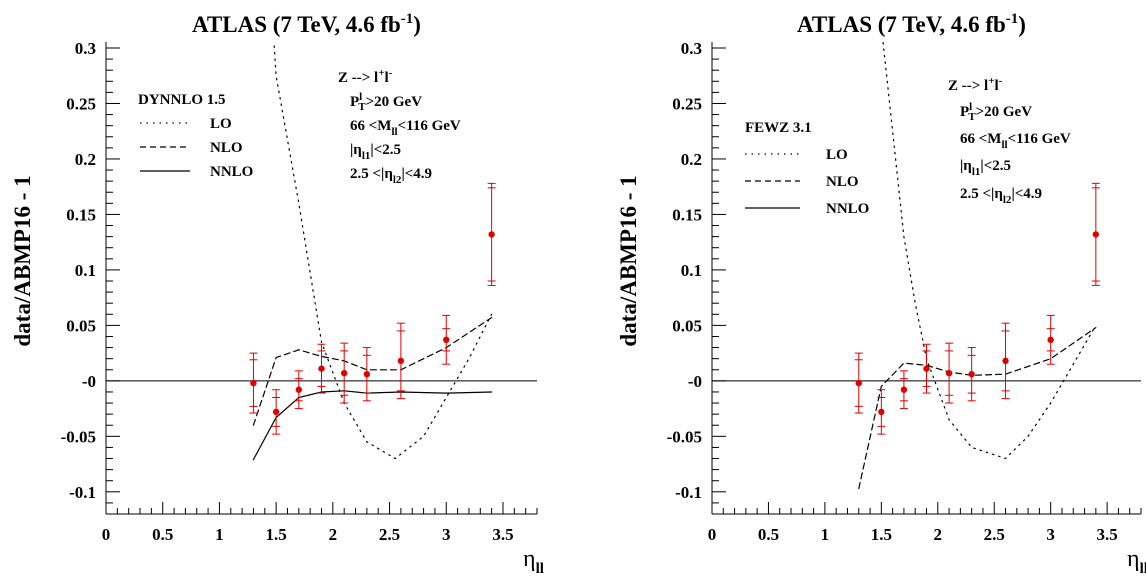  I want to click on series-line-nnlo, so click(372, 425).